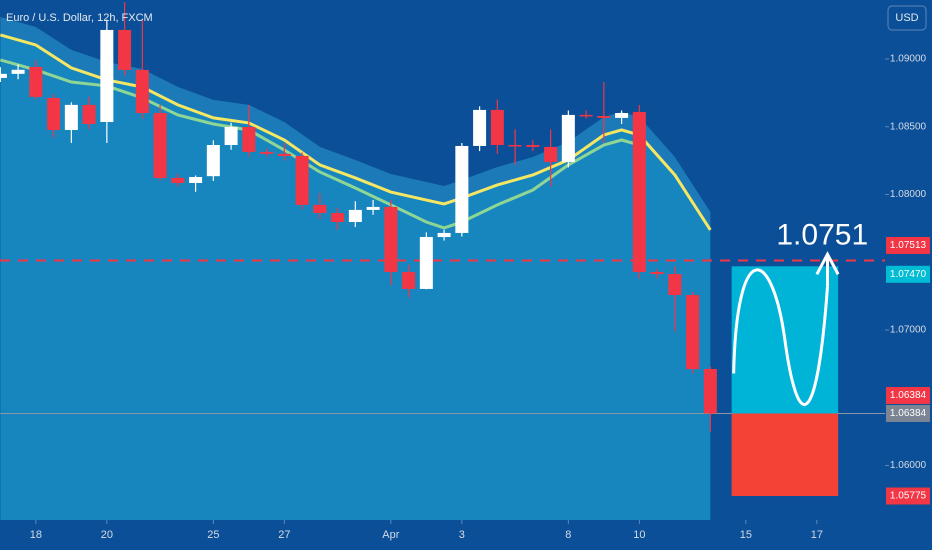  What do you see at coordinates (36, 535) in the screenshot?
I see `x-tick-label: 18` at bounding box center [36, 535].